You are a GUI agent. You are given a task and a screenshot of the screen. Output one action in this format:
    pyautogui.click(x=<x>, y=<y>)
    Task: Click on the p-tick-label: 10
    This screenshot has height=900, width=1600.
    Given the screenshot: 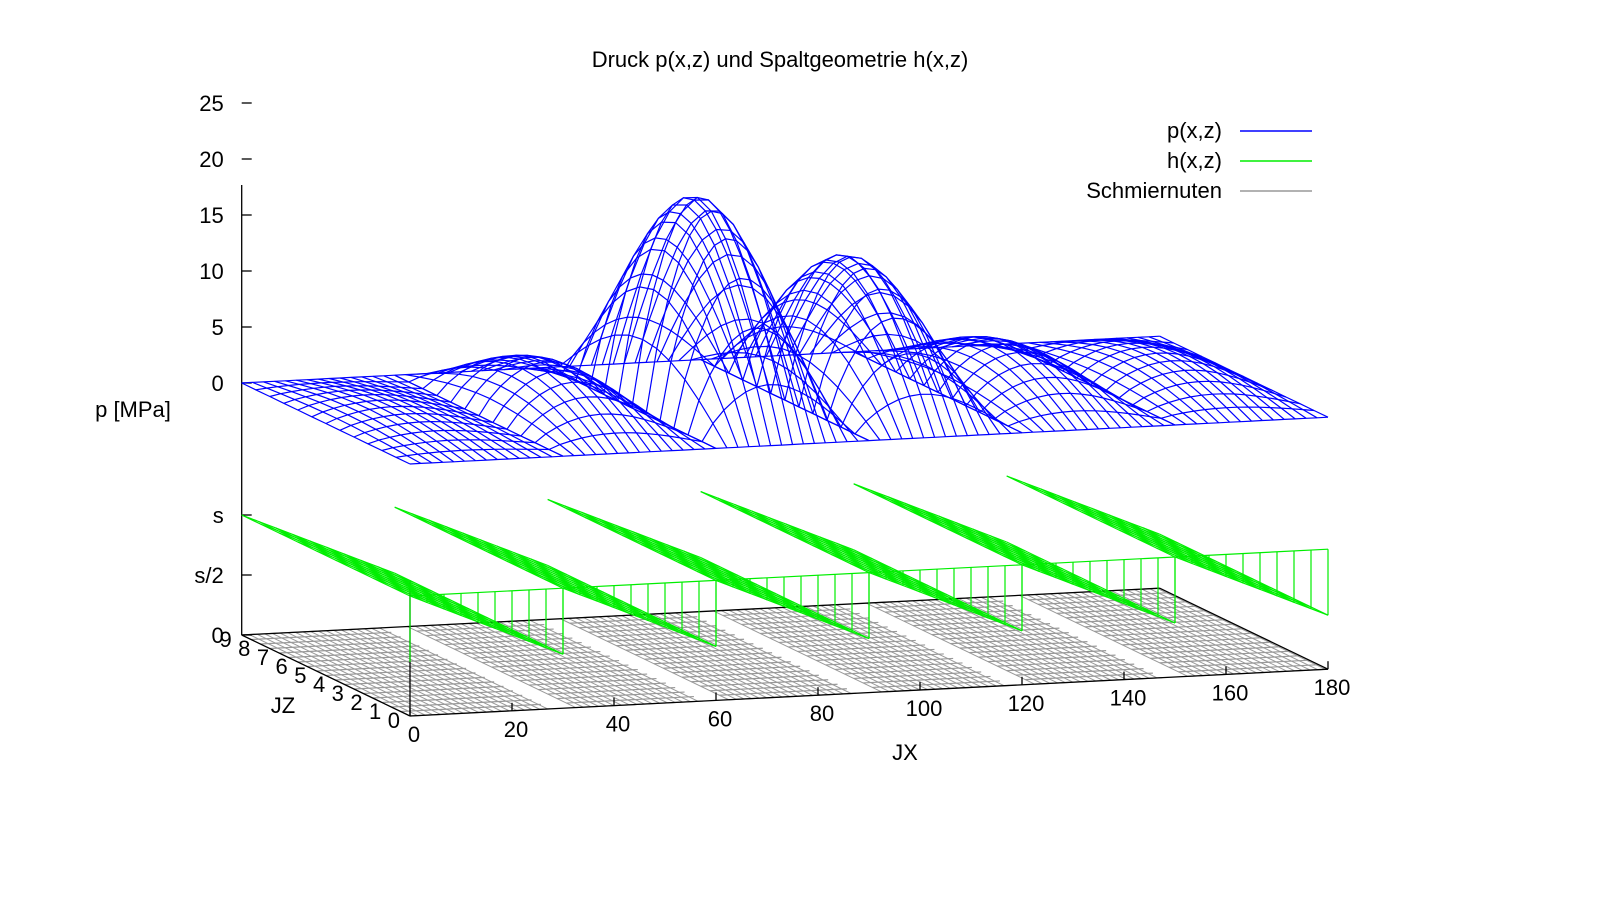 What is the action you would take?
    pyautogui.click(x=211, y=271)
    